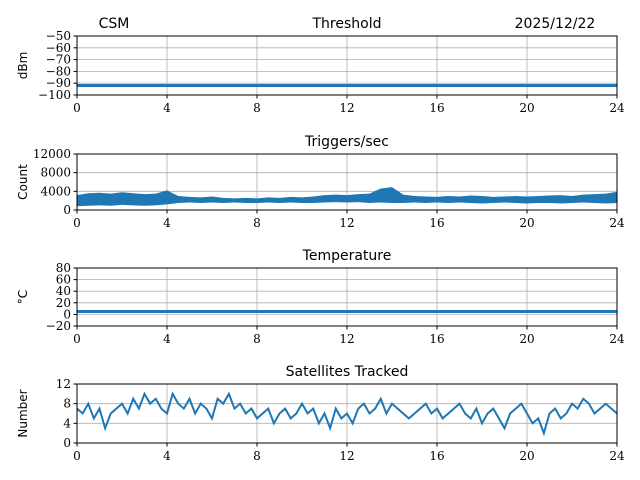  Describe the element at coordinates (347, 372) in the screenshot. I see `panel-title: Satellites Tracked` at that location.